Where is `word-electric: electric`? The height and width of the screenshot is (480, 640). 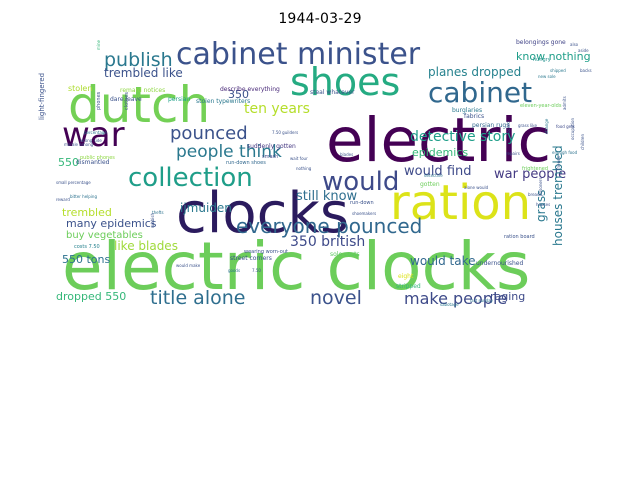
word-electric: electric is located at coordinates (438, 140).